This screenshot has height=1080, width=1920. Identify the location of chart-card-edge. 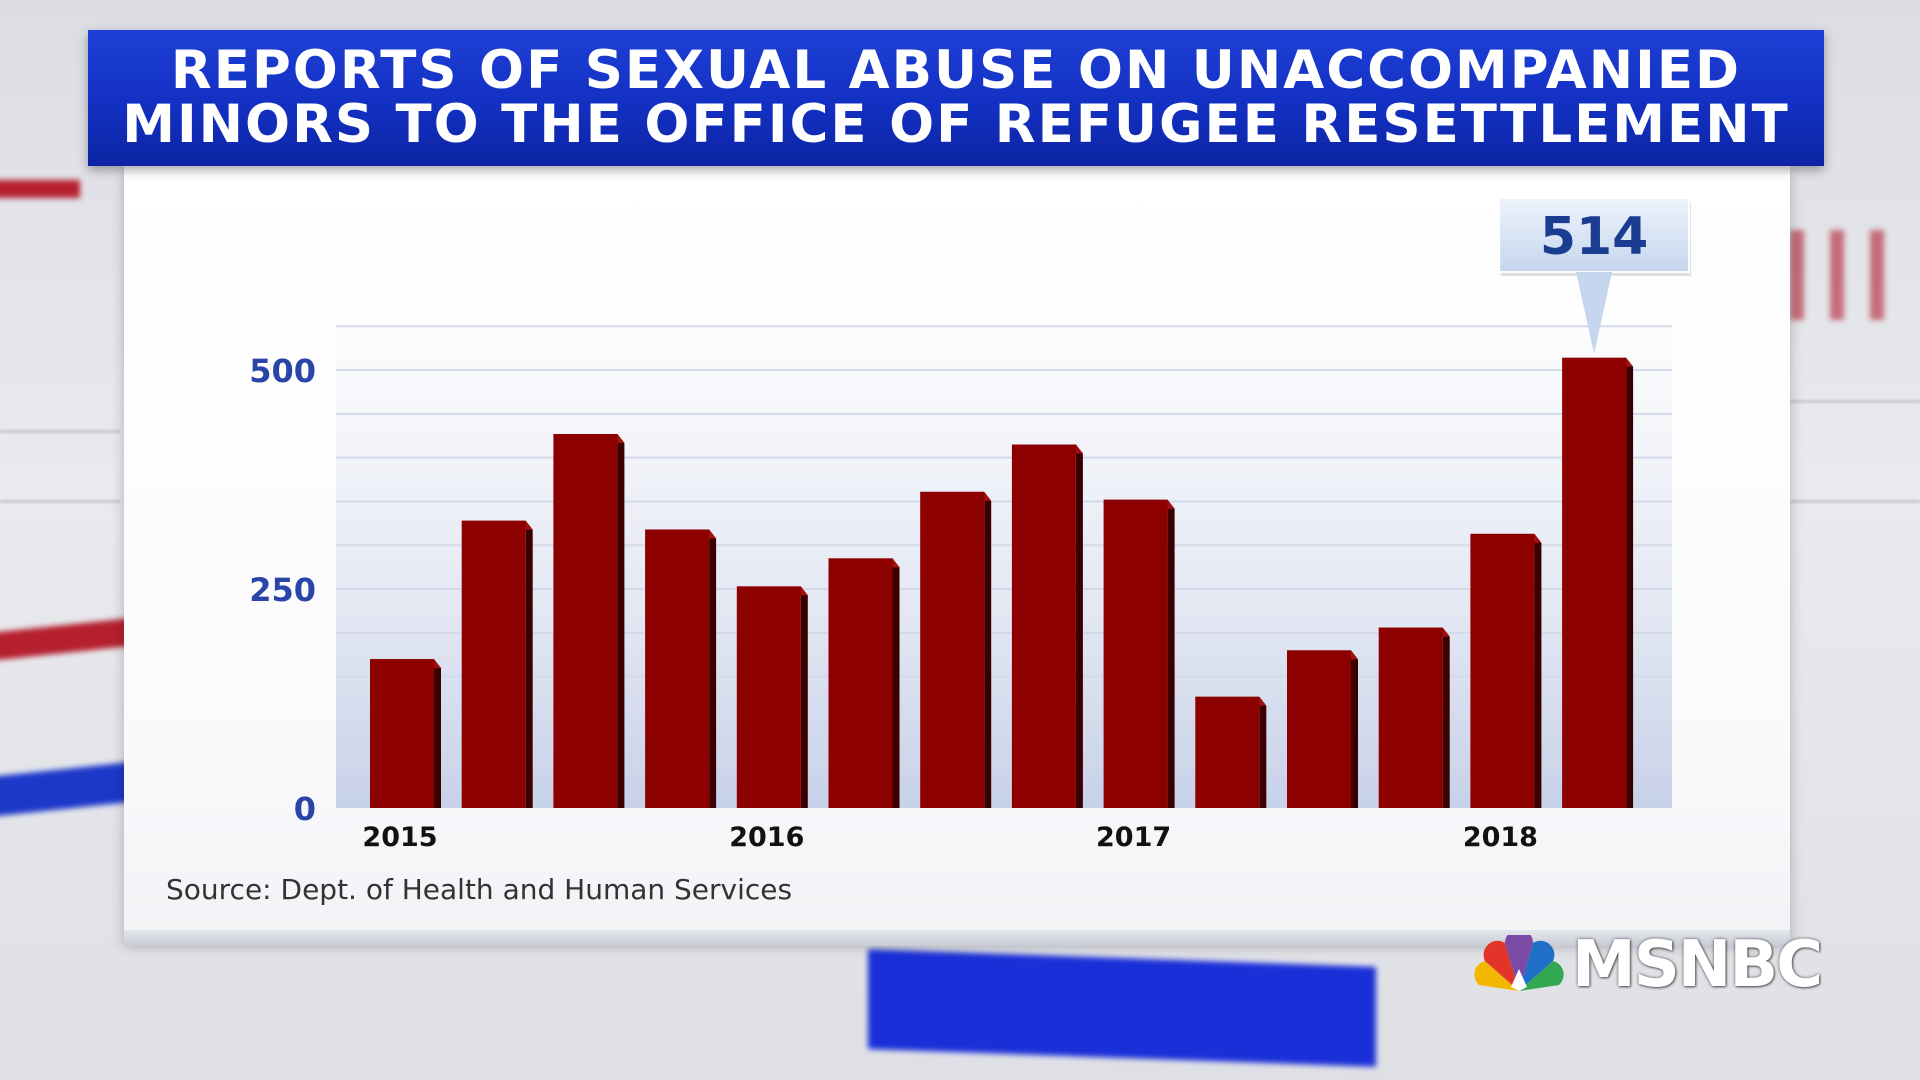
(957, 938).